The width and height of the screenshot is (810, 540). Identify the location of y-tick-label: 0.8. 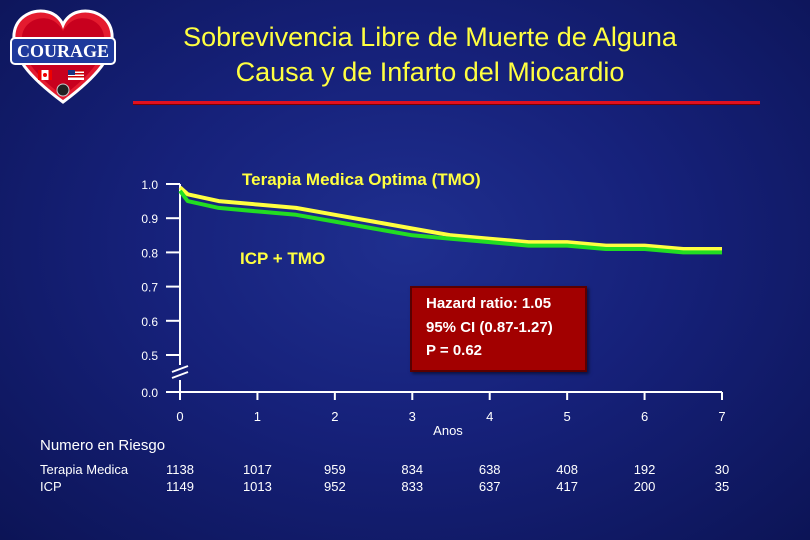
(149, 253).